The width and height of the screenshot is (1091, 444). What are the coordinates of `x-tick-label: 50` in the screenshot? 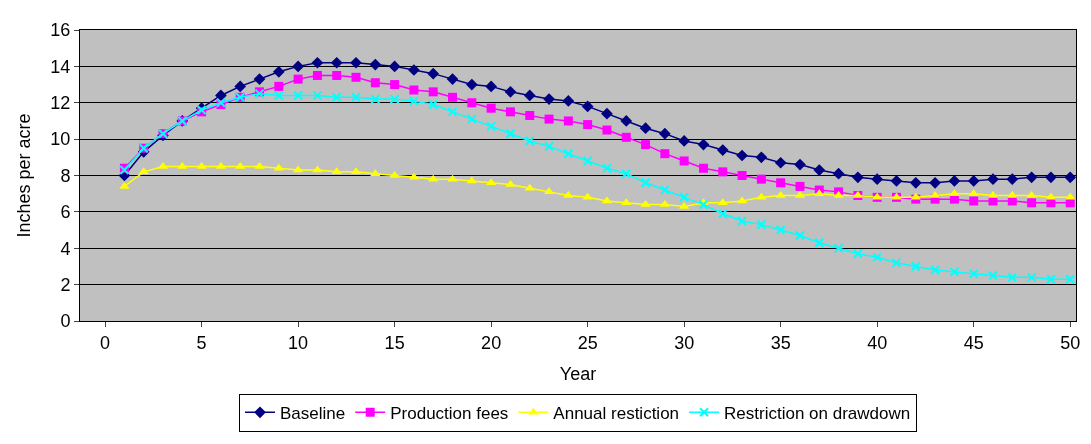 It's located at (1070, 342).